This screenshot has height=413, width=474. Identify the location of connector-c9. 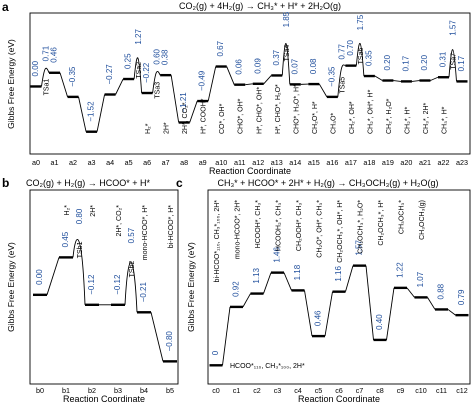
(411, 293).